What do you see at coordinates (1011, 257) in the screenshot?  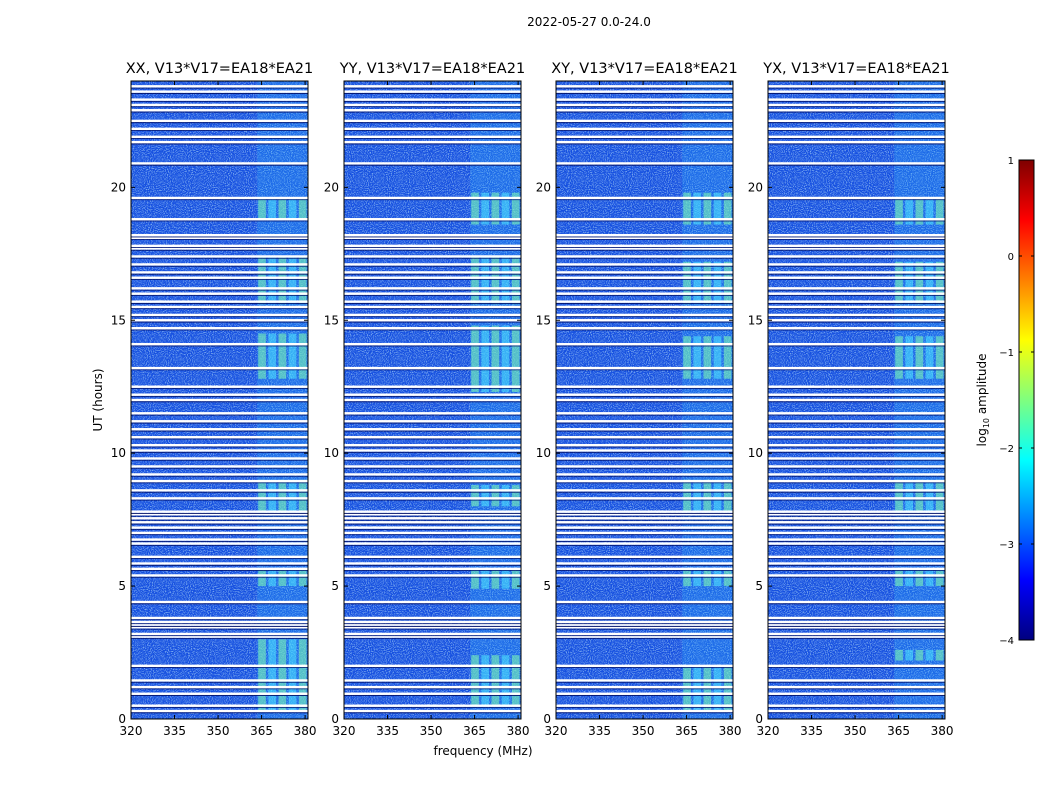 I see `colorbar-tick-label: 0` at bounding box center [1011, 257].